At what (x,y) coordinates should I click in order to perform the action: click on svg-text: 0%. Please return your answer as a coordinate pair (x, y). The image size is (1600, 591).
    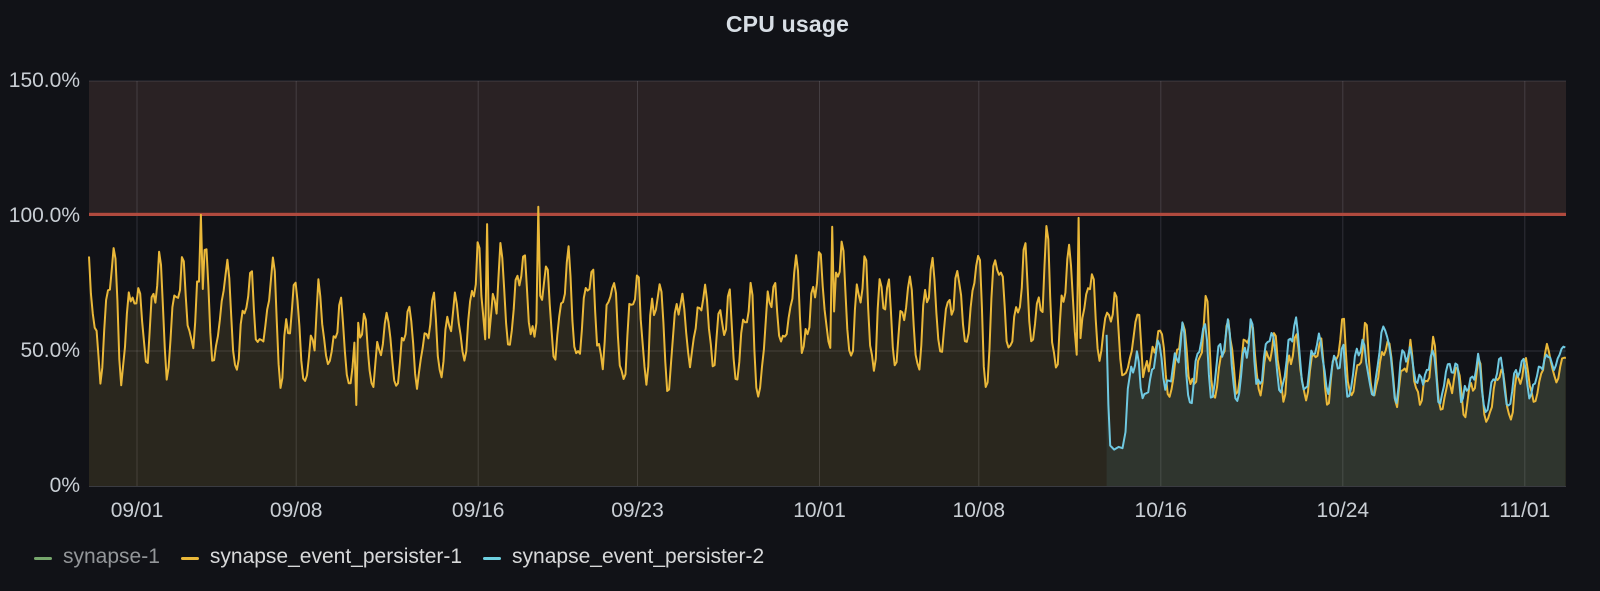
    Looking at the image, I should click on (65, 485).